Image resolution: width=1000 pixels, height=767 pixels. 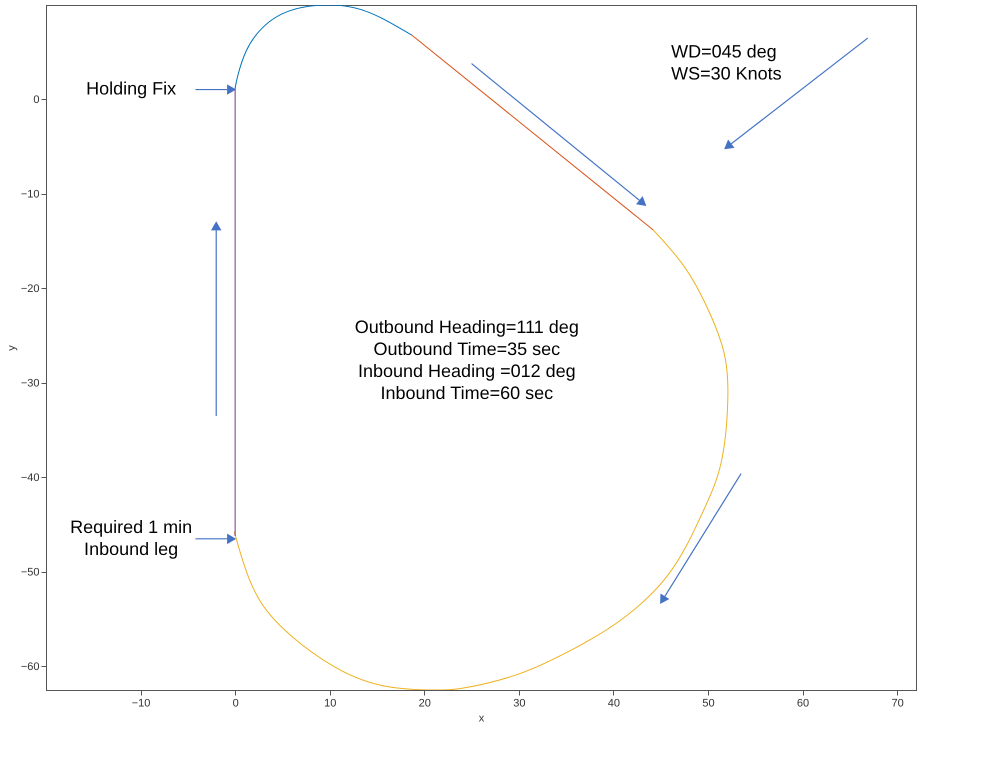 What do you see at coordinates (30, 383) in the screenshot?
I see `y-tick-label: −30` at bounding box center [30, 383].